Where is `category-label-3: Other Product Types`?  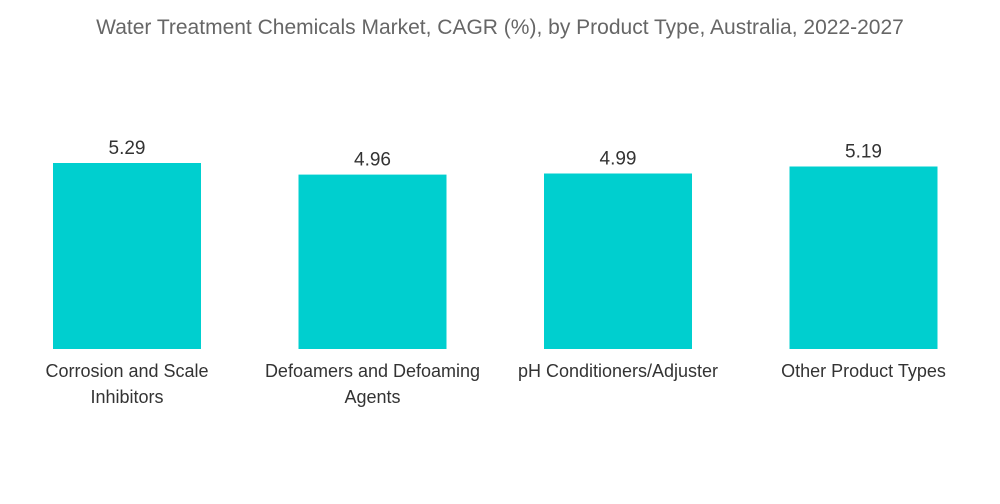 category-label-3: Other Product Types is located at coordinates (863, 371).